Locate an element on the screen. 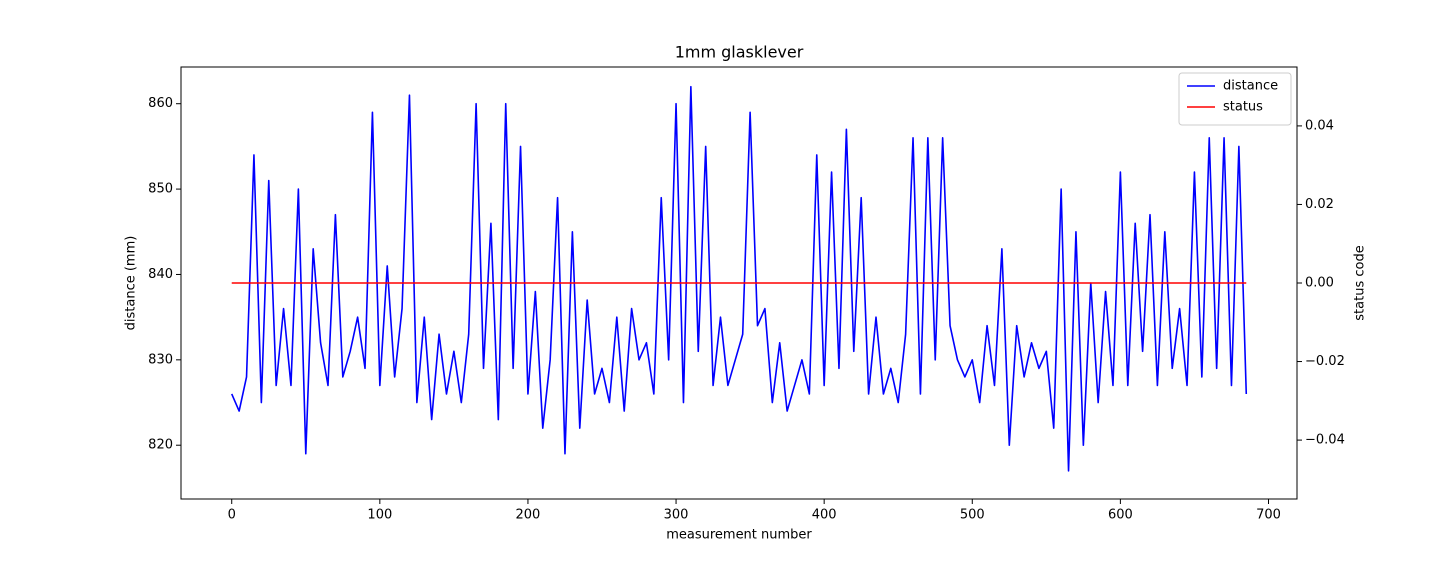  x-tick-label: 400 is located at coordinates (824, 515).